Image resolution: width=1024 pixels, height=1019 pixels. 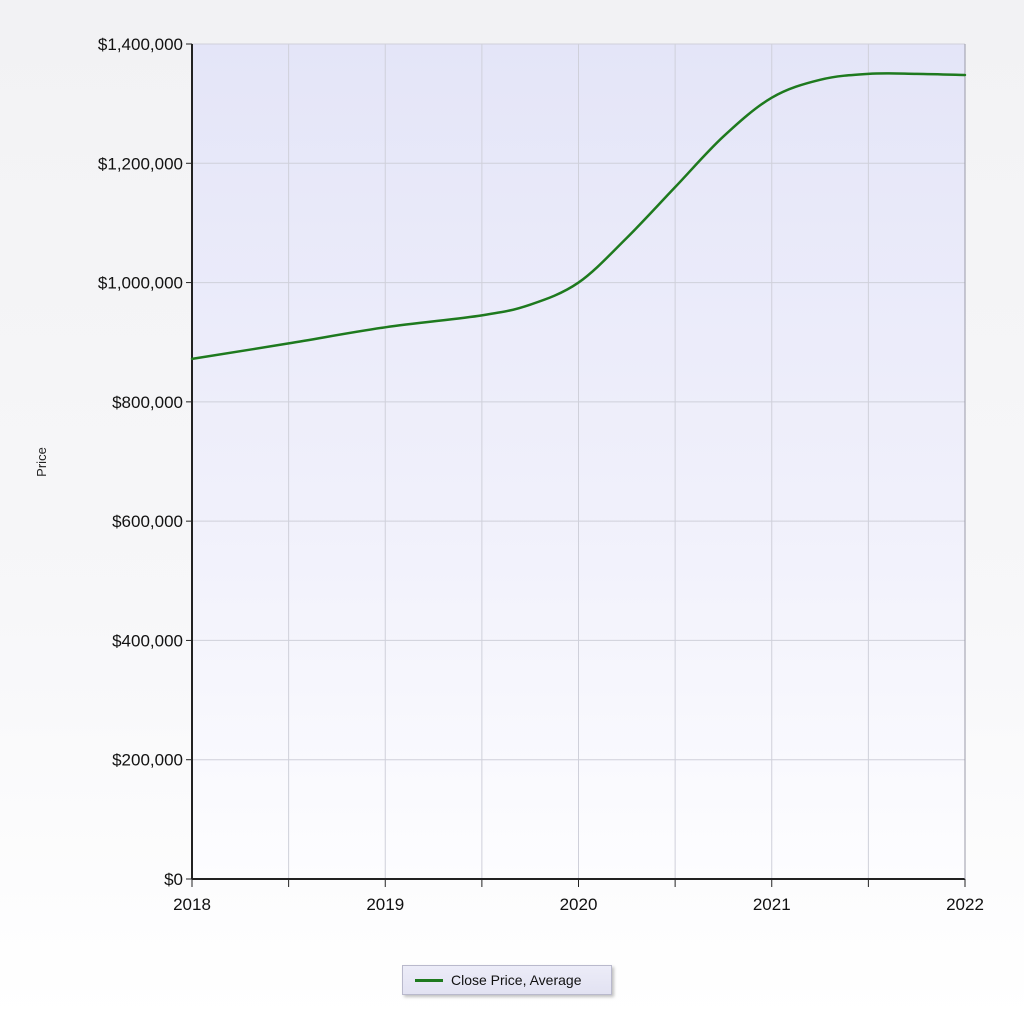 I want to click on x-tick-label: 2020, so click(x=579, y=904).